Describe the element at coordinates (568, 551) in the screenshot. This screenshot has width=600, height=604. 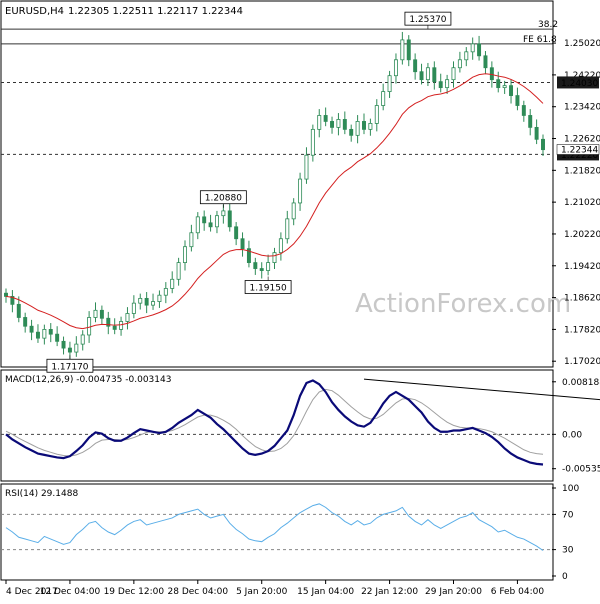
I see `rsi-y-tick-label: 30` at that location.